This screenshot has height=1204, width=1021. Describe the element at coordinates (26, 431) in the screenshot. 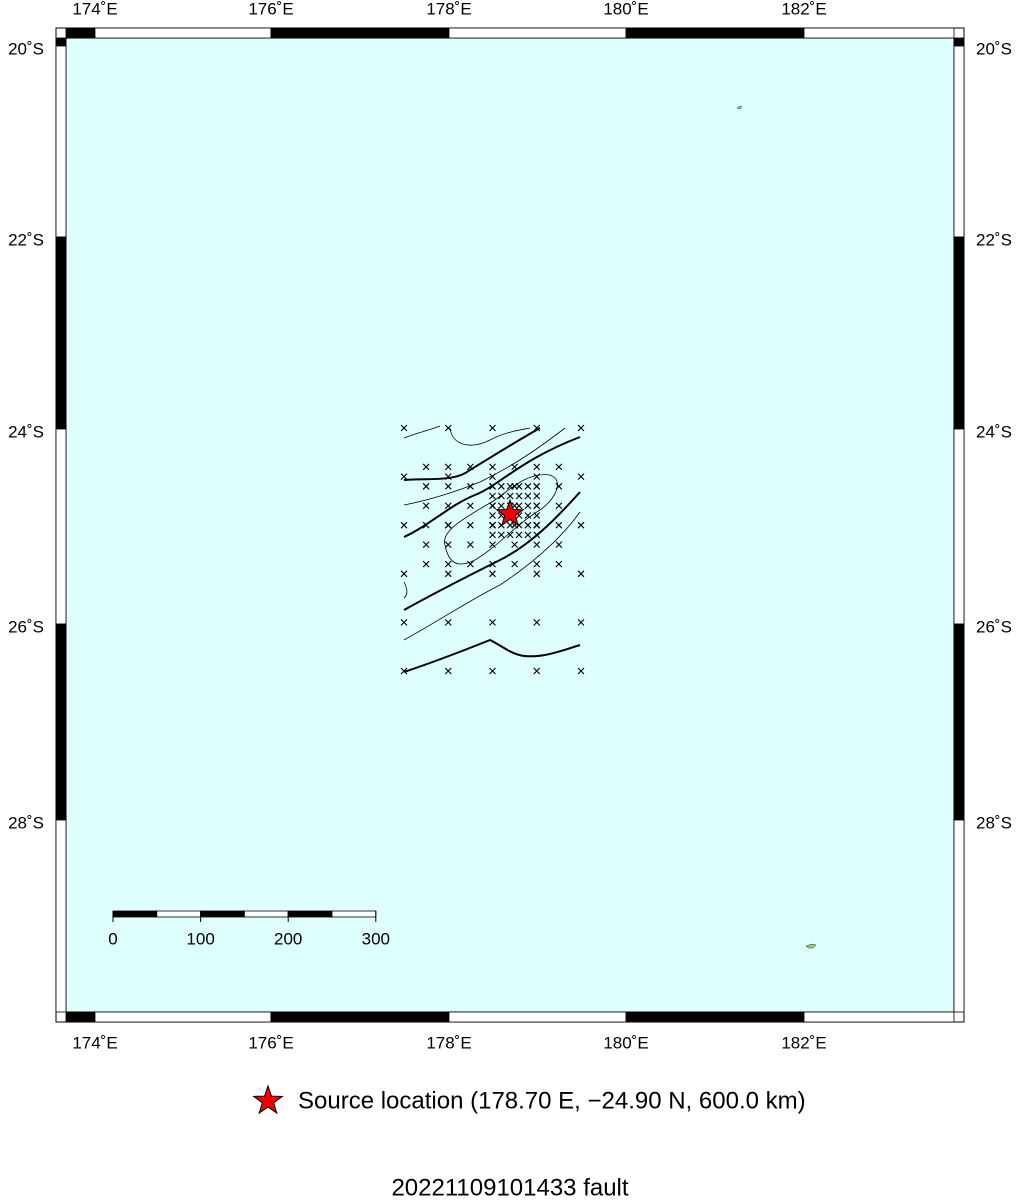

I see `left-tick-label: 24˚S` at that location.